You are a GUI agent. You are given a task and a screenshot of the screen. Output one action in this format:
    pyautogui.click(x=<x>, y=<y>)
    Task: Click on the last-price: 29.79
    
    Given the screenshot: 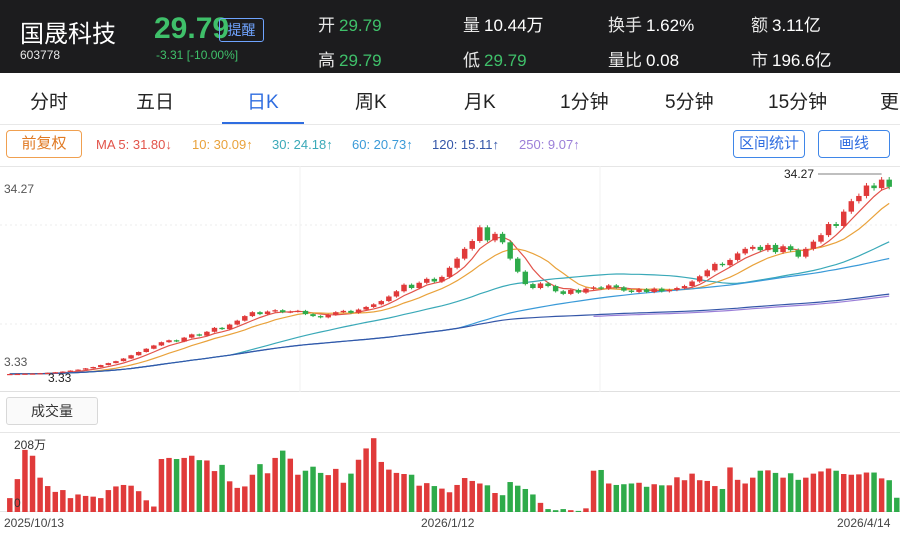 What is the action you would take?
    pyautogui.click(x=192, y=28)
    